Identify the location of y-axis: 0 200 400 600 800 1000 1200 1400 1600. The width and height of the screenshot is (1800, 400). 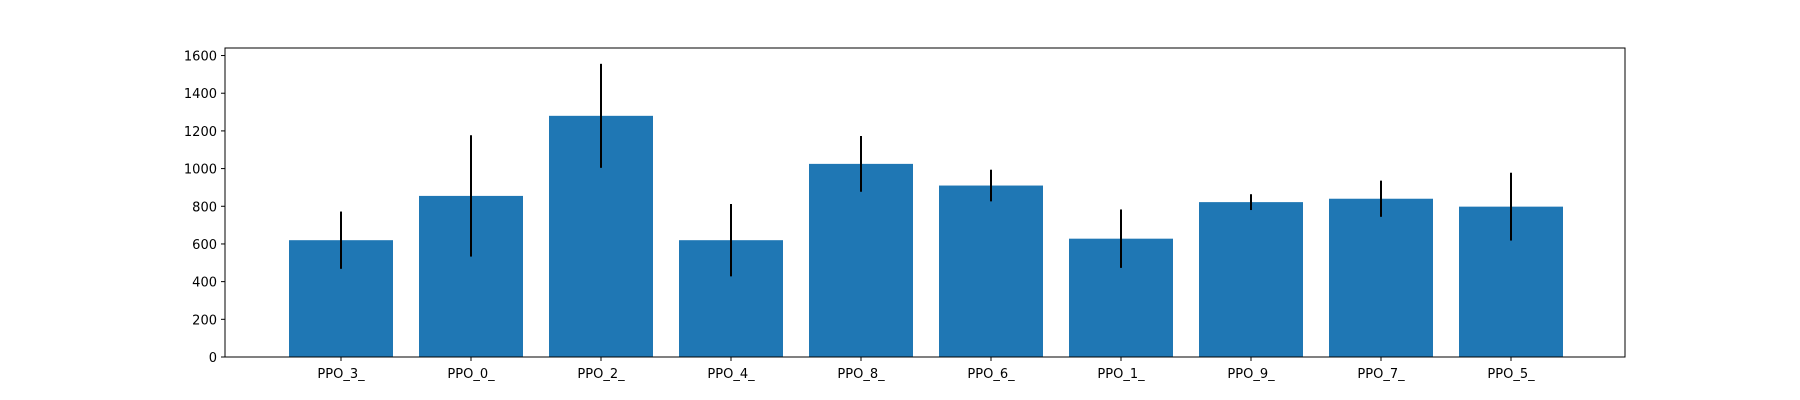
(204, 208).